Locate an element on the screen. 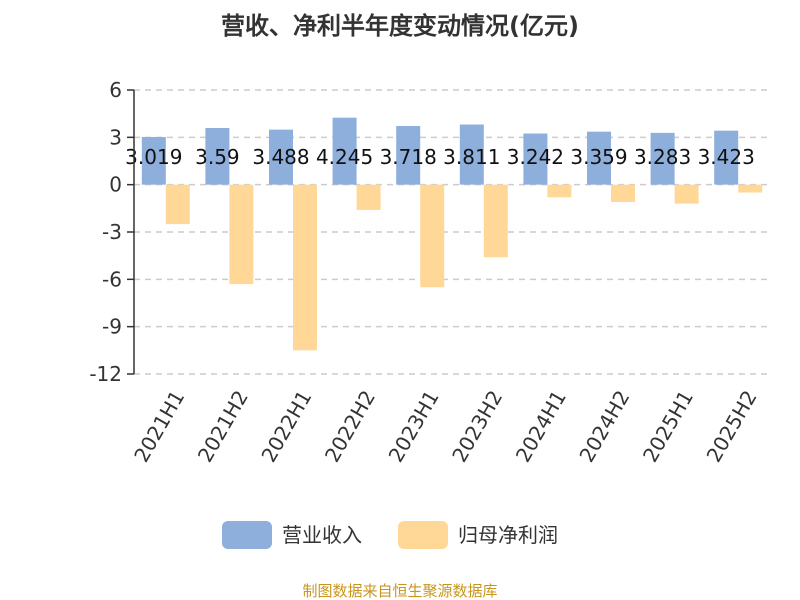 The width and height of the screenshot is (800, 600). source-note: 制图数据来自恒生聚源数据库 is located at coordinates (399, 591).